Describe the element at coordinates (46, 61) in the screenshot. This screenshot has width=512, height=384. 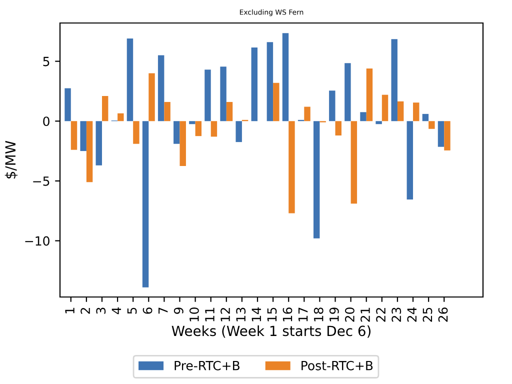
I see `y-tick-label: 5` at that location.